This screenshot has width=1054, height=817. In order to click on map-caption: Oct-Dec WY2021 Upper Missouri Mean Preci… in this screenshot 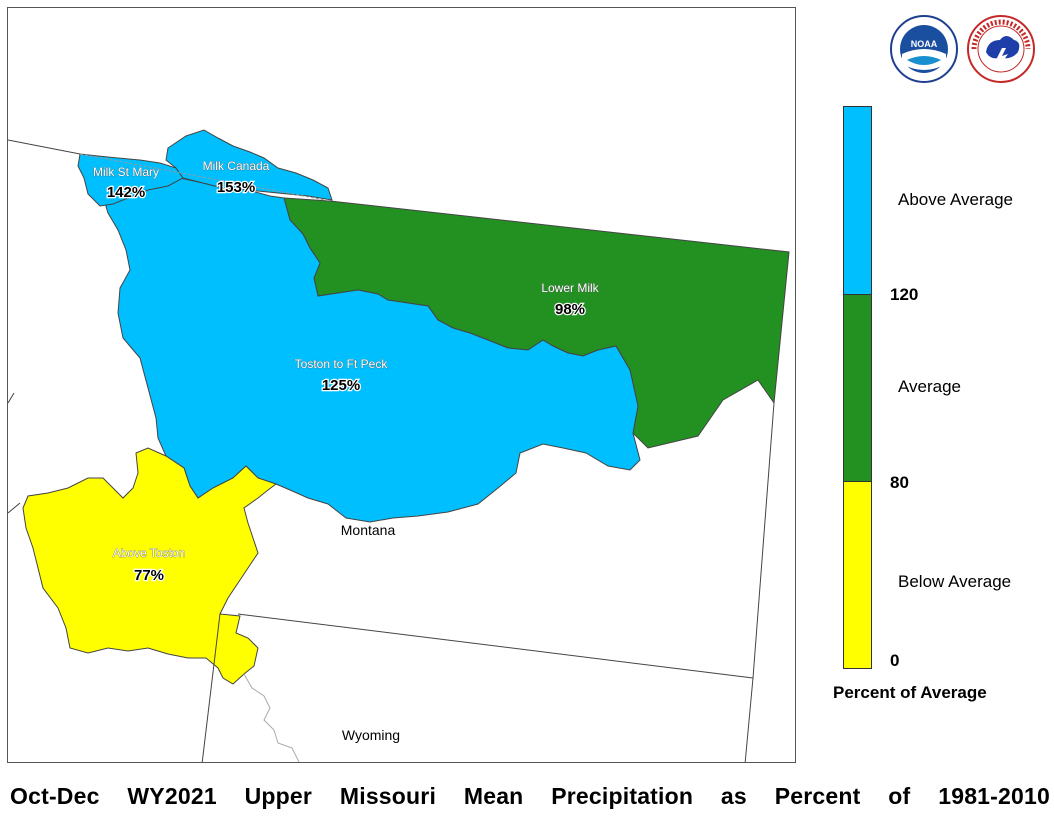, I will do `click(530, 796)`.